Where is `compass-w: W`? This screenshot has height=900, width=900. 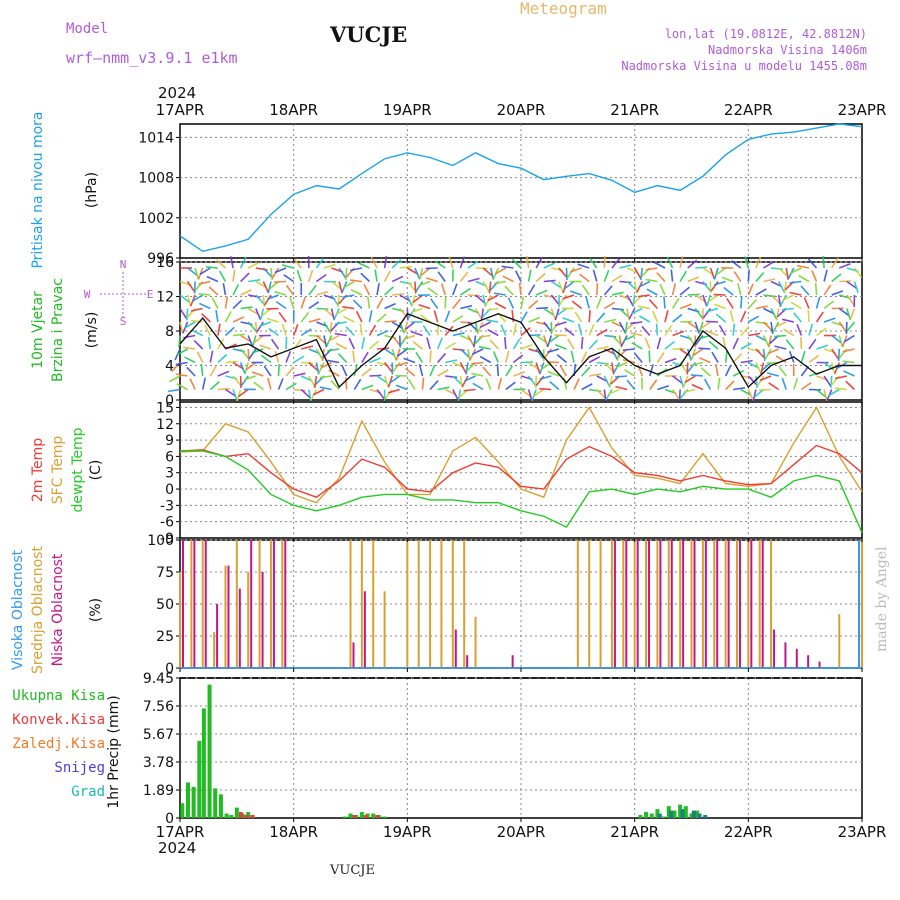
compass-w: W is located at coordinates (87, 294).